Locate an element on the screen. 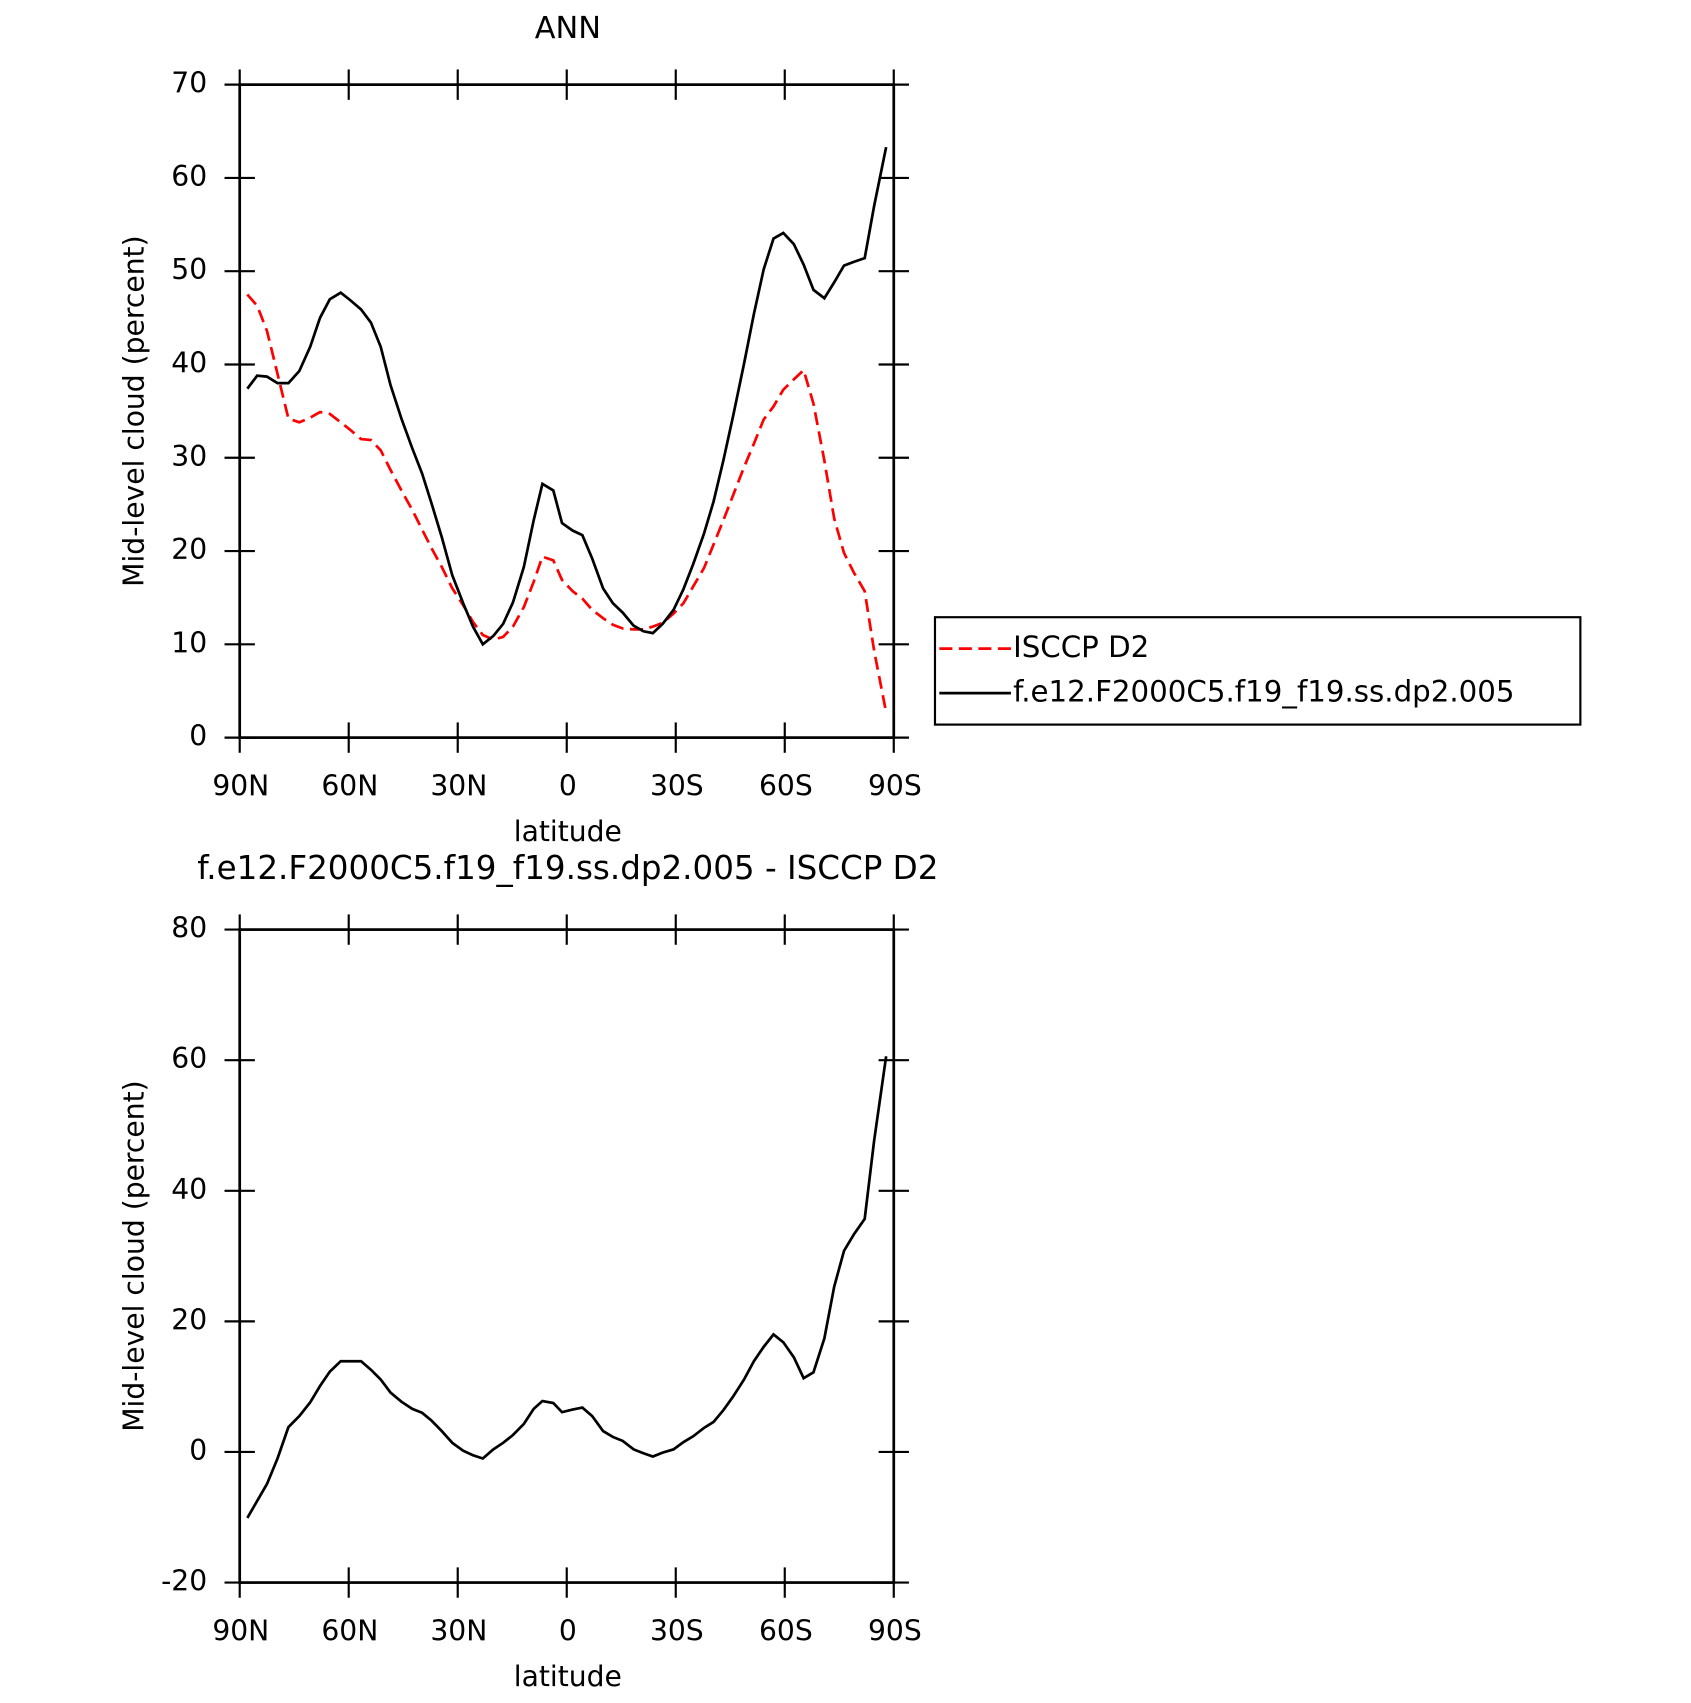 The image size is (1691, 1703). legend-label: f.e12.F2000C5.f19_f19.ss.dp2.005 is located at coordinates (1263, 692).